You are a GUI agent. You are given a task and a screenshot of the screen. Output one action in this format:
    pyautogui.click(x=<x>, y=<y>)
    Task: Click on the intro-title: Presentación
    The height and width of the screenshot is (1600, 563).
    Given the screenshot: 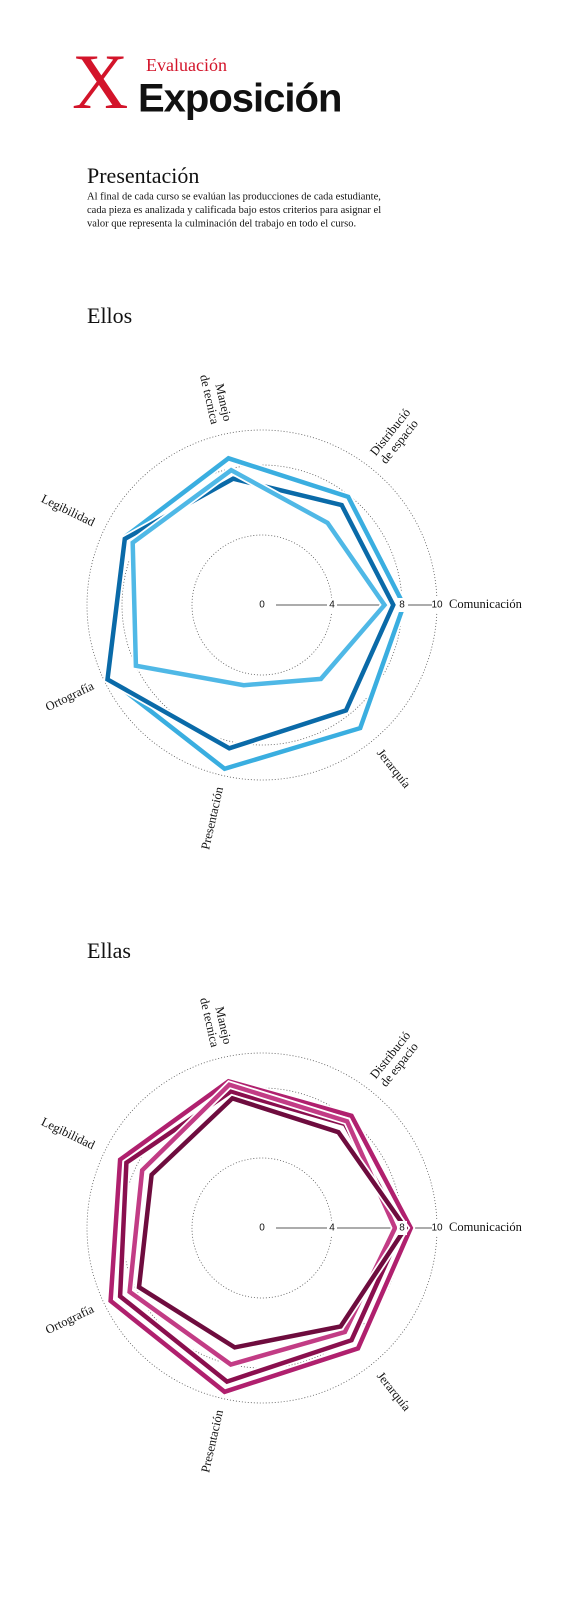 What is the action you would take?
    pyautogui.click(x=143, y=175)
    